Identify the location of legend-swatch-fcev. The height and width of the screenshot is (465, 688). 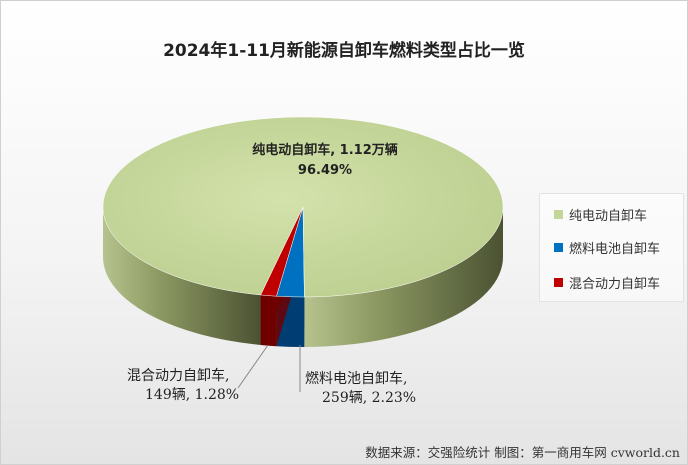
(558, 247).